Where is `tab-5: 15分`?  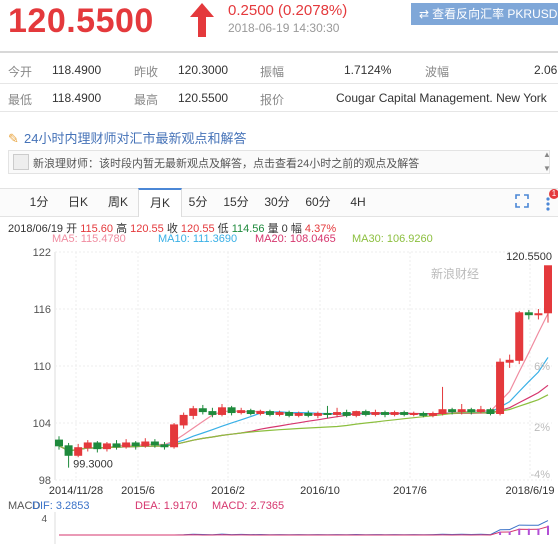 tab-5: 15分 is located at coordinates (236, 202).